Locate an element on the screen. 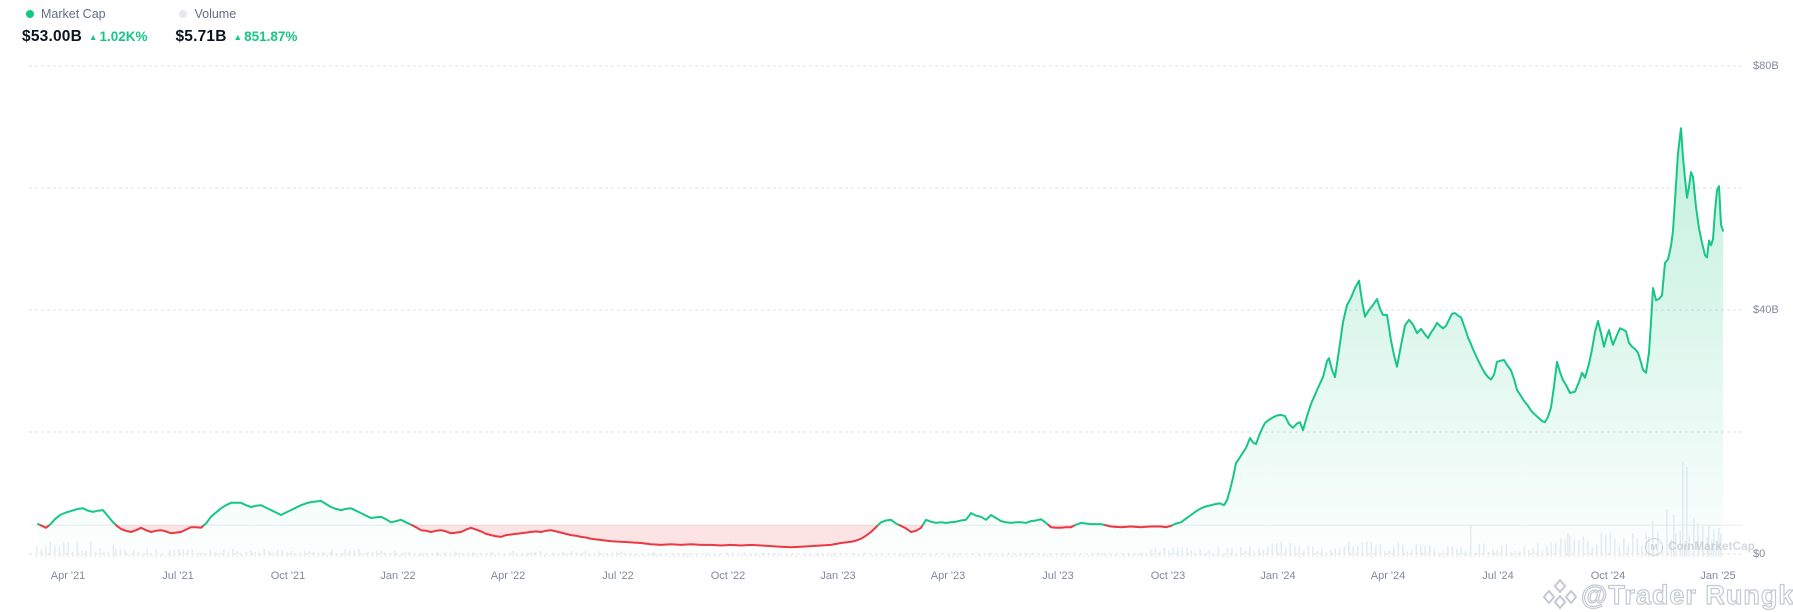  volume-value: $5.71B is located at coordinates (201, 36).